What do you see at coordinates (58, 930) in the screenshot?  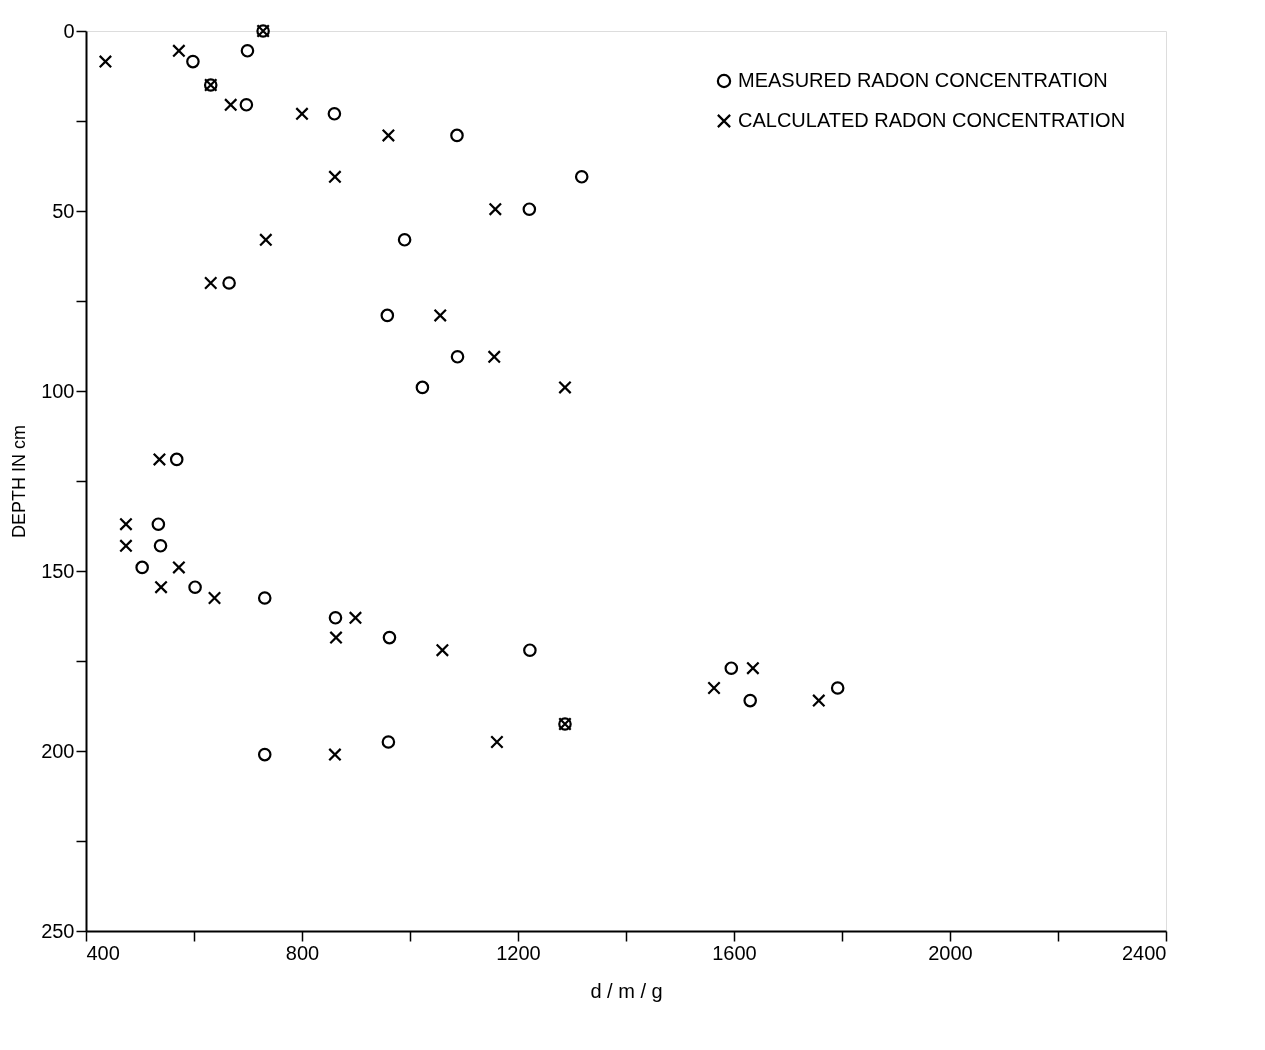 I see `y-tick-label: 250` at bounding box center [58, 930].